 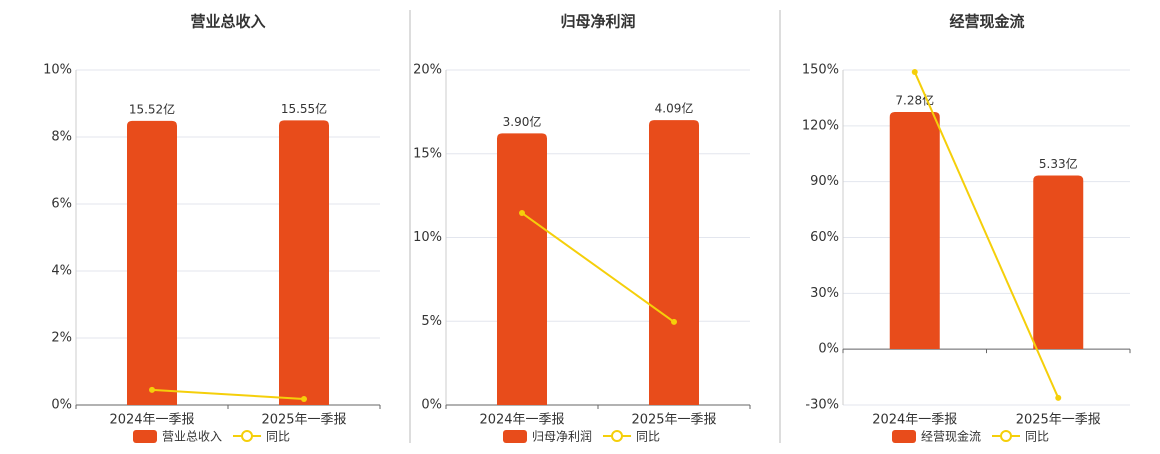 I want to click on y-tick-label: 5%, so click(x=431, y=321).